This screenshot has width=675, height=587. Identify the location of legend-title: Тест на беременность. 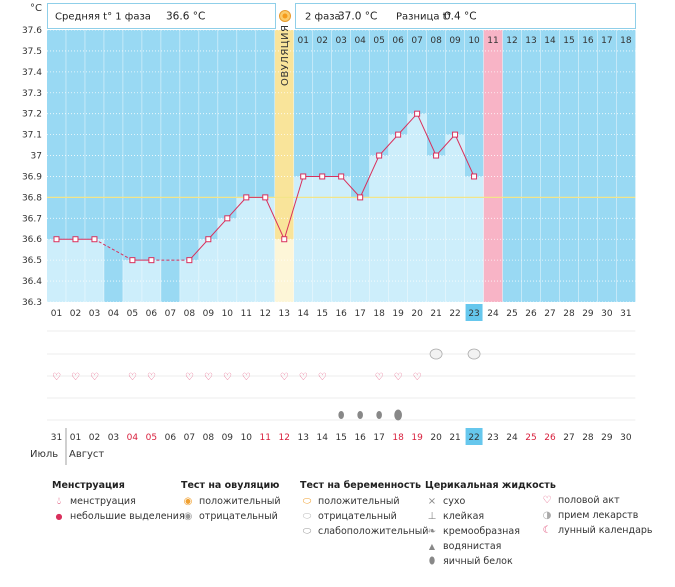
(360, 485).